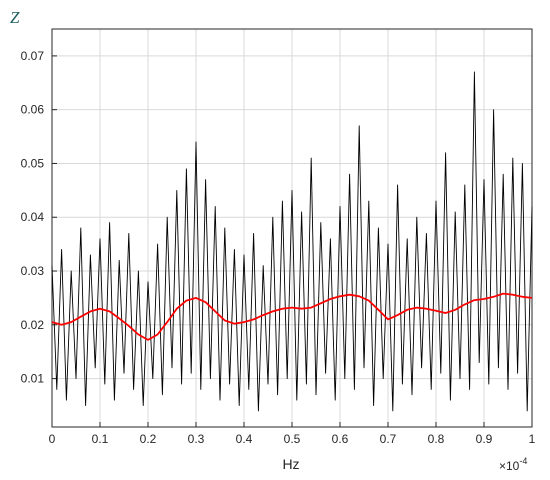  Describe the element at coordinates (33, 271) in the screenshot. I see `y-tick-label: 0.03` at that location.